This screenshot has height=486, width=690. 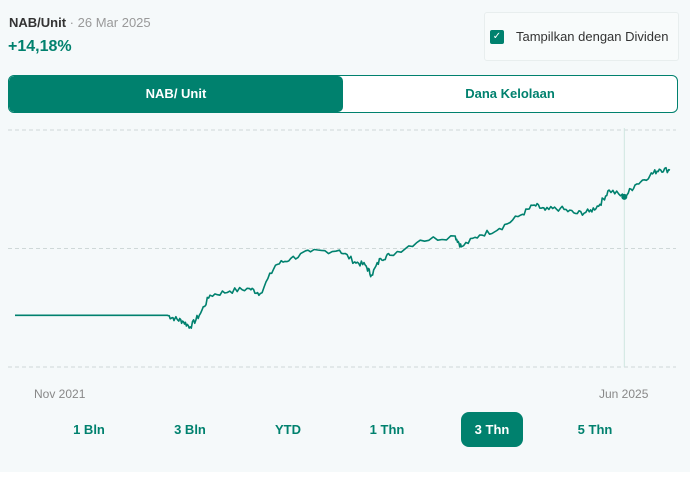 What do you see at coordinates (497, 37) in the screenshot?
I see `checkbox-checked-icon: ✓` at bounding box center [497, 37].